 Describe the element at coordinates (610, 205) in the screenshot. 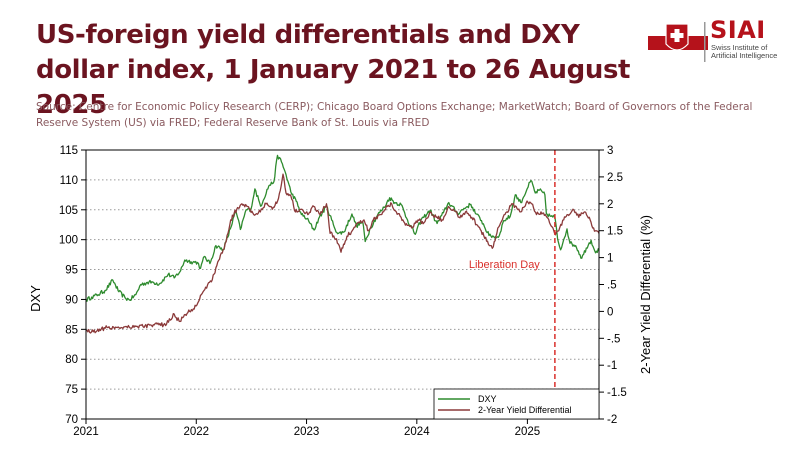

I see `y2-tick-label: 2` at that location.